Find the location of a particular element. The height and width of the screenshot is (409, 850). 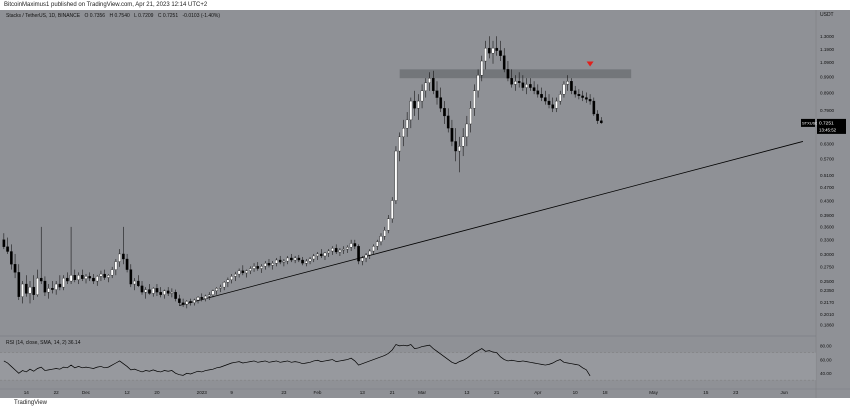

rsi-tick-label: 80.00 is located at coordinates (826, 346).